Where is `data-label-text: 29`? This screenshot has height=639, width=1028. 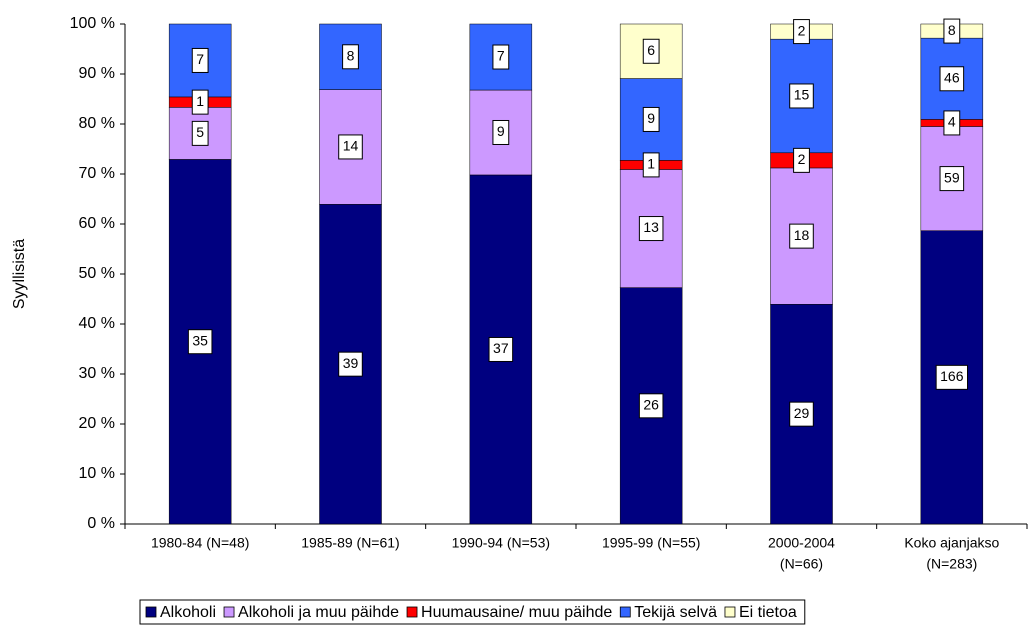
data-label-text: 29 is located at coordinates (802, 413).